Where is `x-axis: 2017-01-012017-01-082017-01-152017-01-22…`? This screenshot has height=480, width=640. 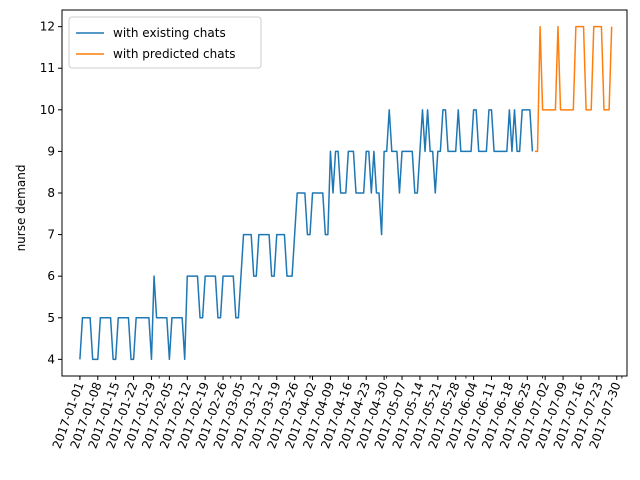
x-axis: 2017-01-012017-01-082017-01-152017-01-22… is located at coordinates (337, 413).